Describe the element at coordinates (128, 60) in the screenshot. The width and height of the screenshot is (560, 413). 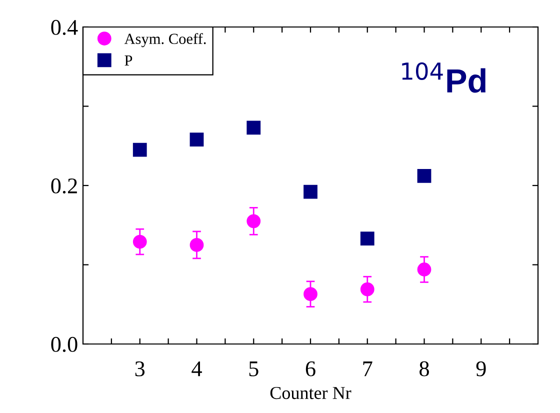
I see `legend-label: P` at that location.